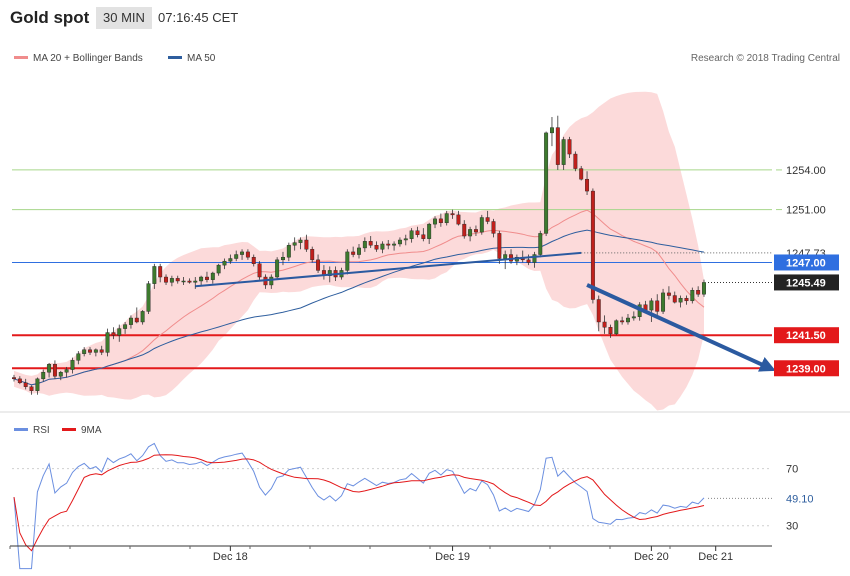 The height and width of the screenshot is (576, 850). Describe the element at coordinates (485, 311) in the screenshot. I see `trend-overlays` at that location.